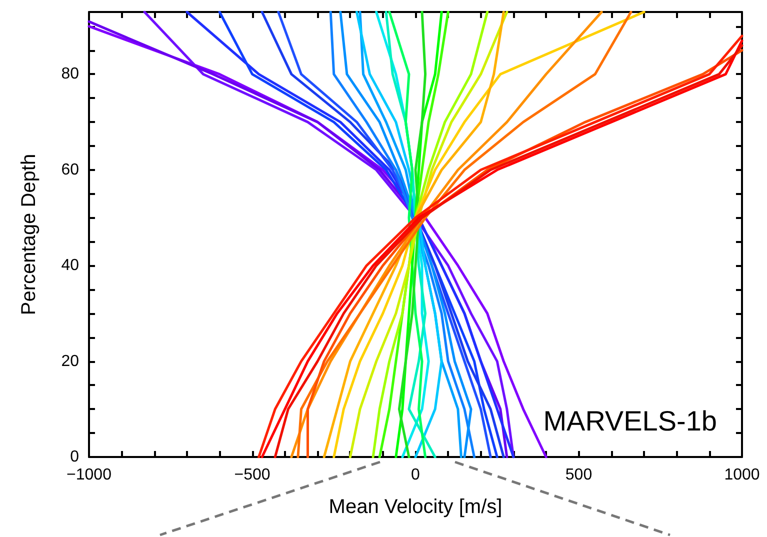 This screenshot has width=767, height=537. What do you see at coordinates (70, 74) in the screenshot?
I see `y-tick-label: 80` at bounding box center [70, 74].